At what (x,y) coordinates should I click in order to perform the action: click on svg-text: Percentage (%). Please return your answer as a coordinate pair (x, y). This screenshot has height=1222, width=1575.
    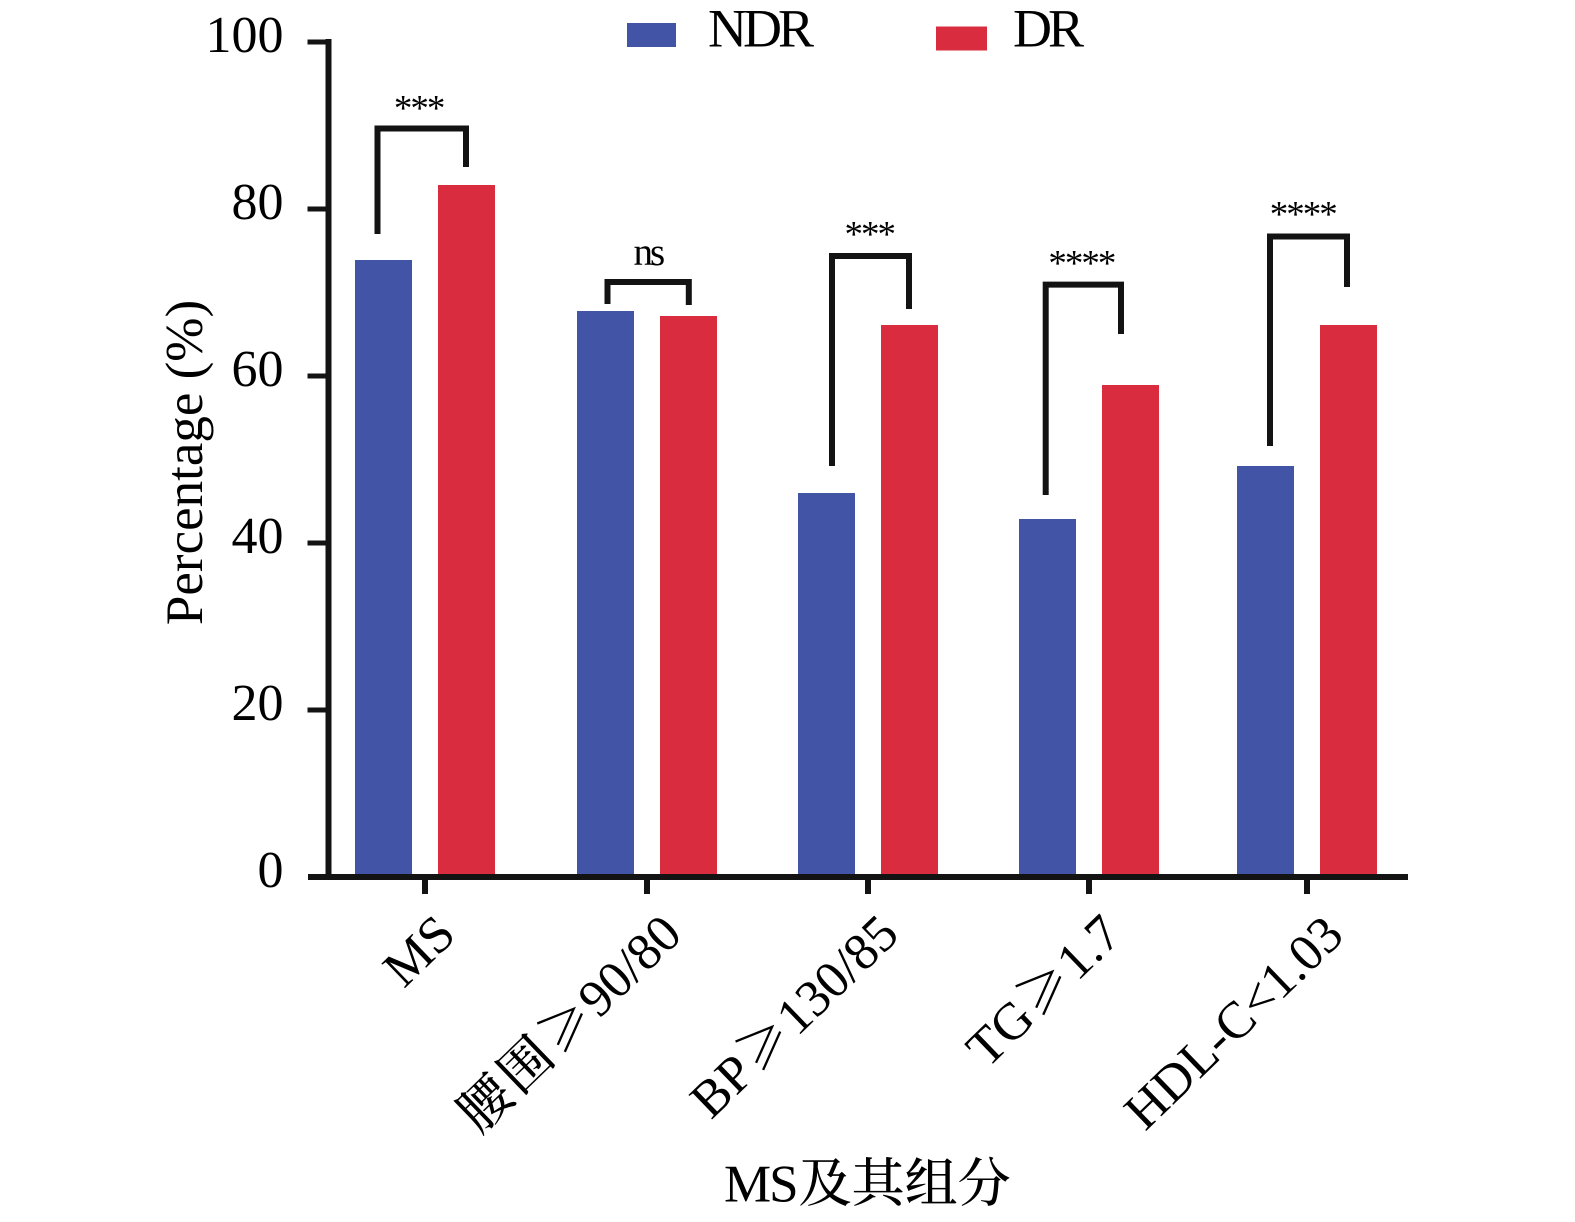
    Looking at the image, I should click on (185, 462).